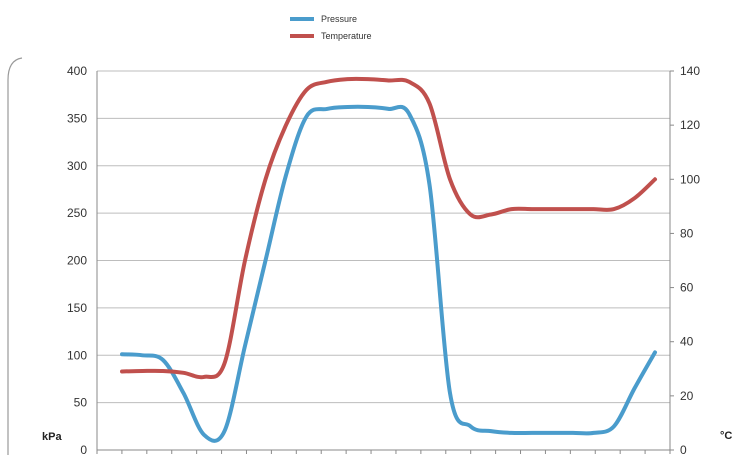 Image resolution: width=744 pixels, height=459 pixels. What do you see at coordinates (690, 125) in the screenshot?
I see `right-tick-label: 120` at bounding box center [690, 125].